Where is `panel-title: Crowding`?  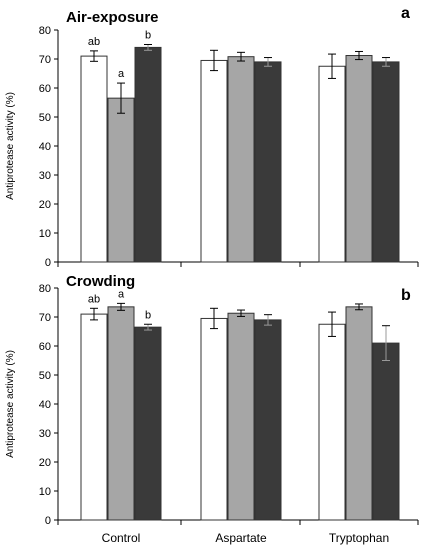
panel-title: Crowding is located at coordinates (100, 281).